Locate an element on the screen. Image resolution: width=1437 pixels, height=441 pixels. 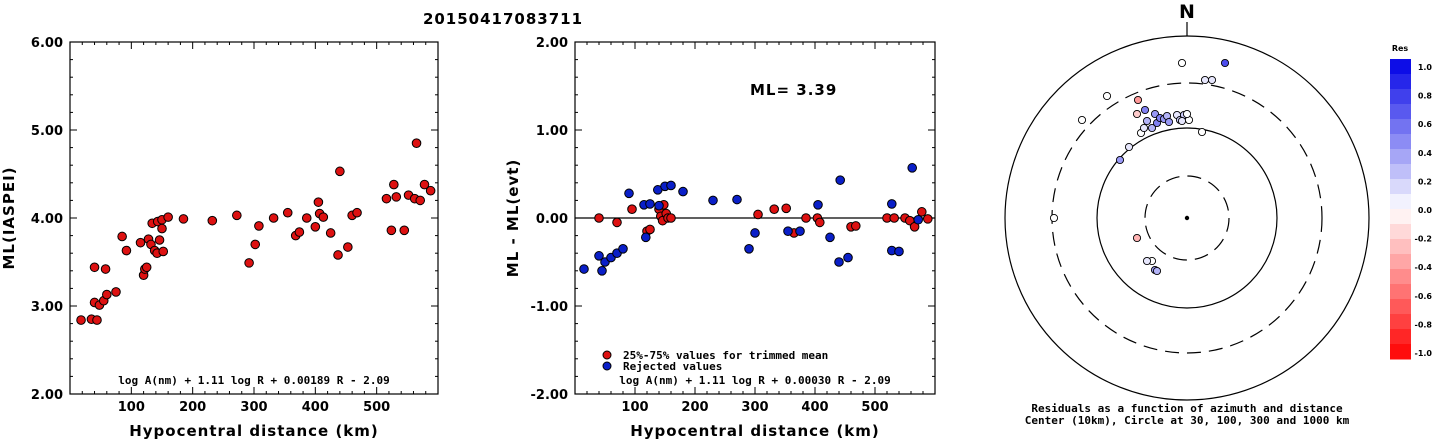
plot1-xtick-label: 200 is located at coordinates (192, 407).